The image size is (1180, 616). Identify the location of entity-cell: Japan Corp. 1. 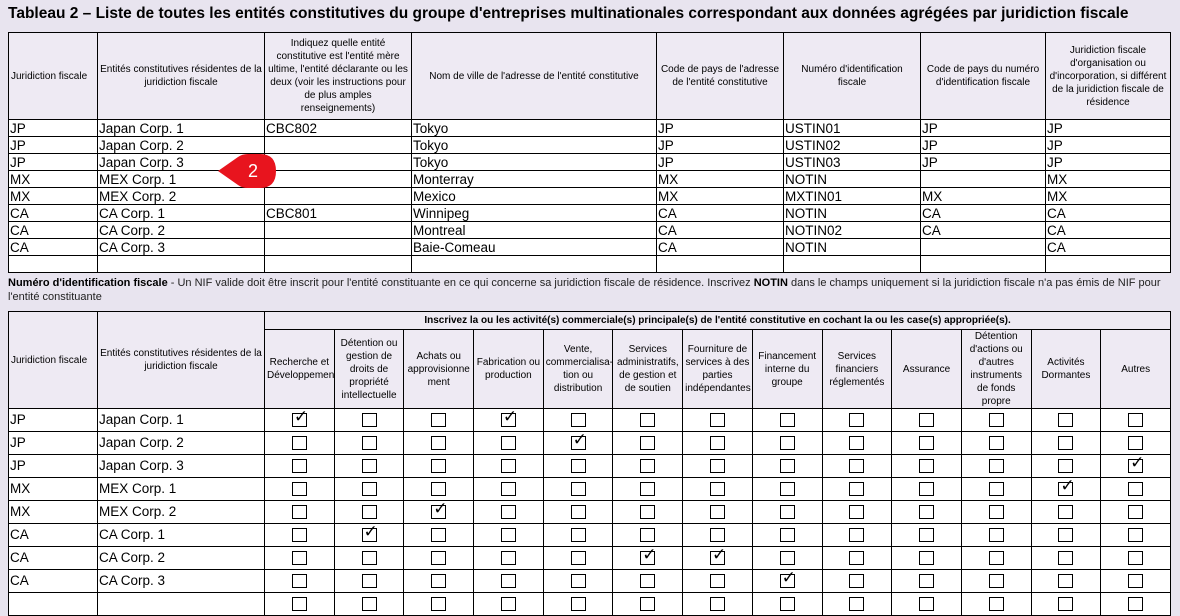
(181, 128).